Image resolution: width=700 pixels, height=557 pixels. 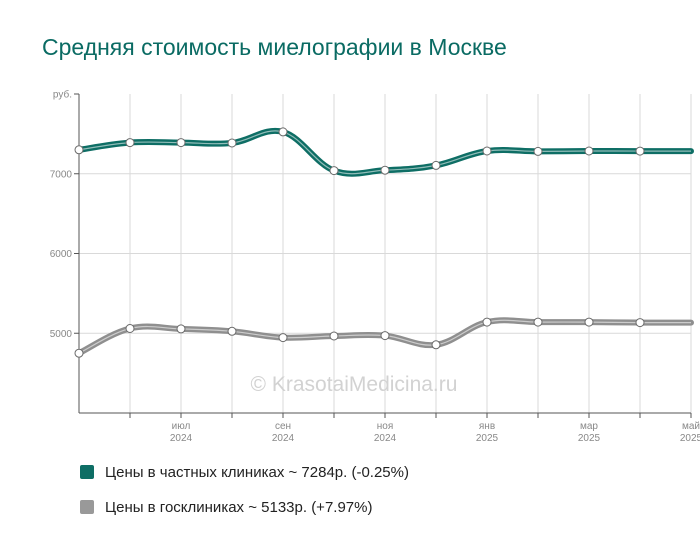 I want to click on y-tick-label: 7000, so click(x=61, y=174).